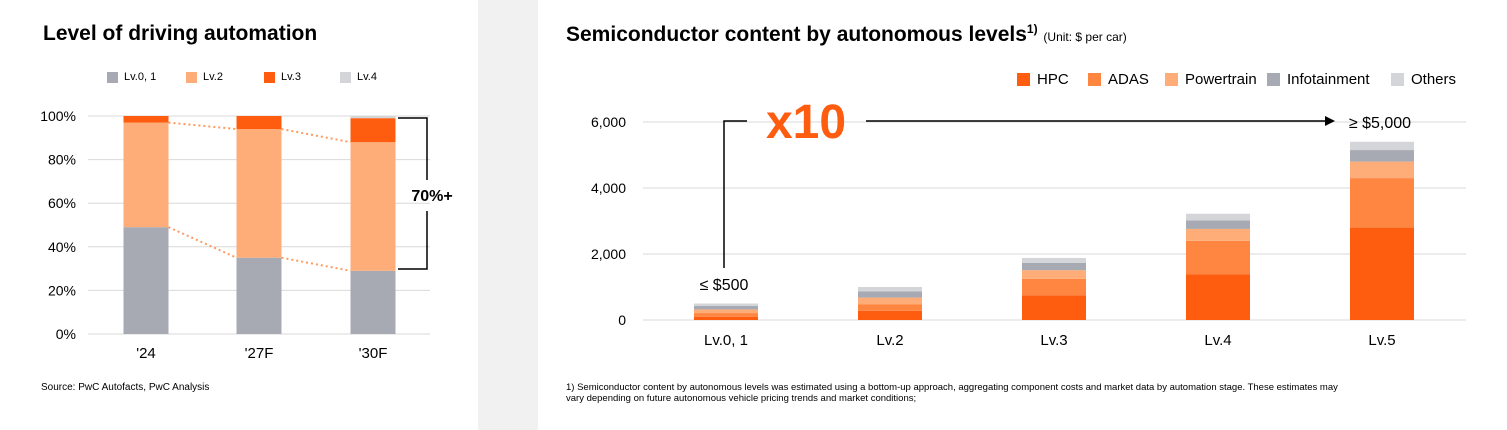  What do you see at coordinates (291, 77) in the screenshot?
I see `legend-label: Lv.3` at bounding box center [291, 77].